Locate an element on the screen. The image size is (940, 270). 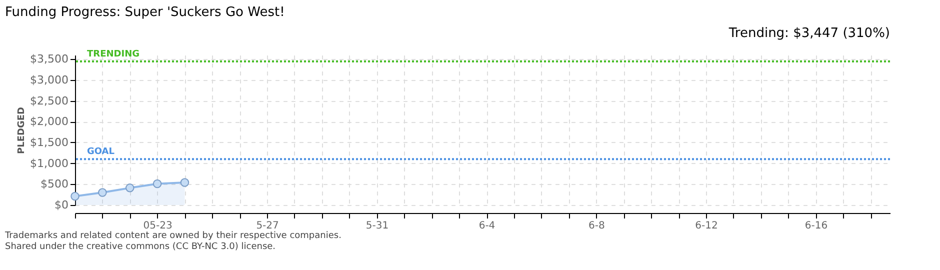
x-tick-label: 6-16 is located at coordinates (816, 226).